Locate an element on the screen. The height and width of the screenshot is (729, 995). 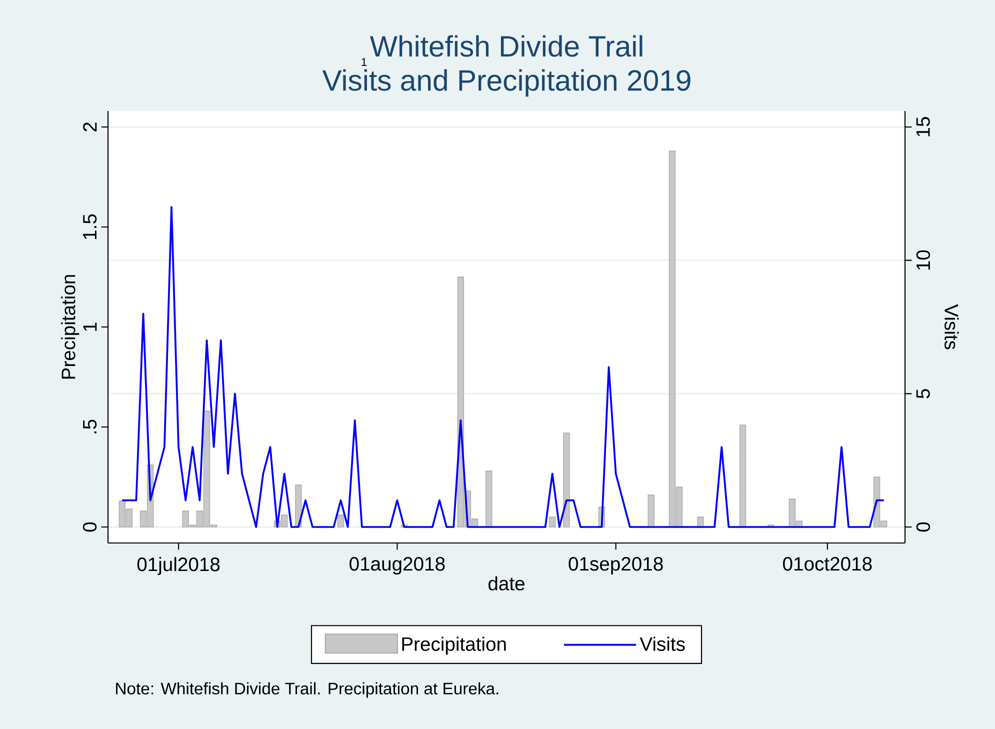
y-tick-label: 2 is located at coordinates (90, 127).